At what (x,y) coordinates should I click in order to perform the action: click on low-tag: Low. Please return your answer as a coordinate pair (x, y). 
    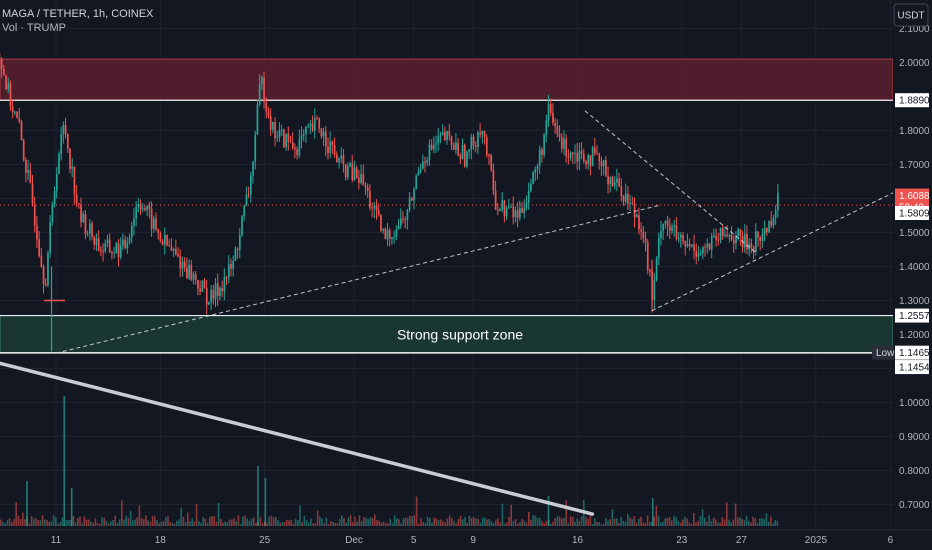
    Looking at the image, I should click on (885, 353).